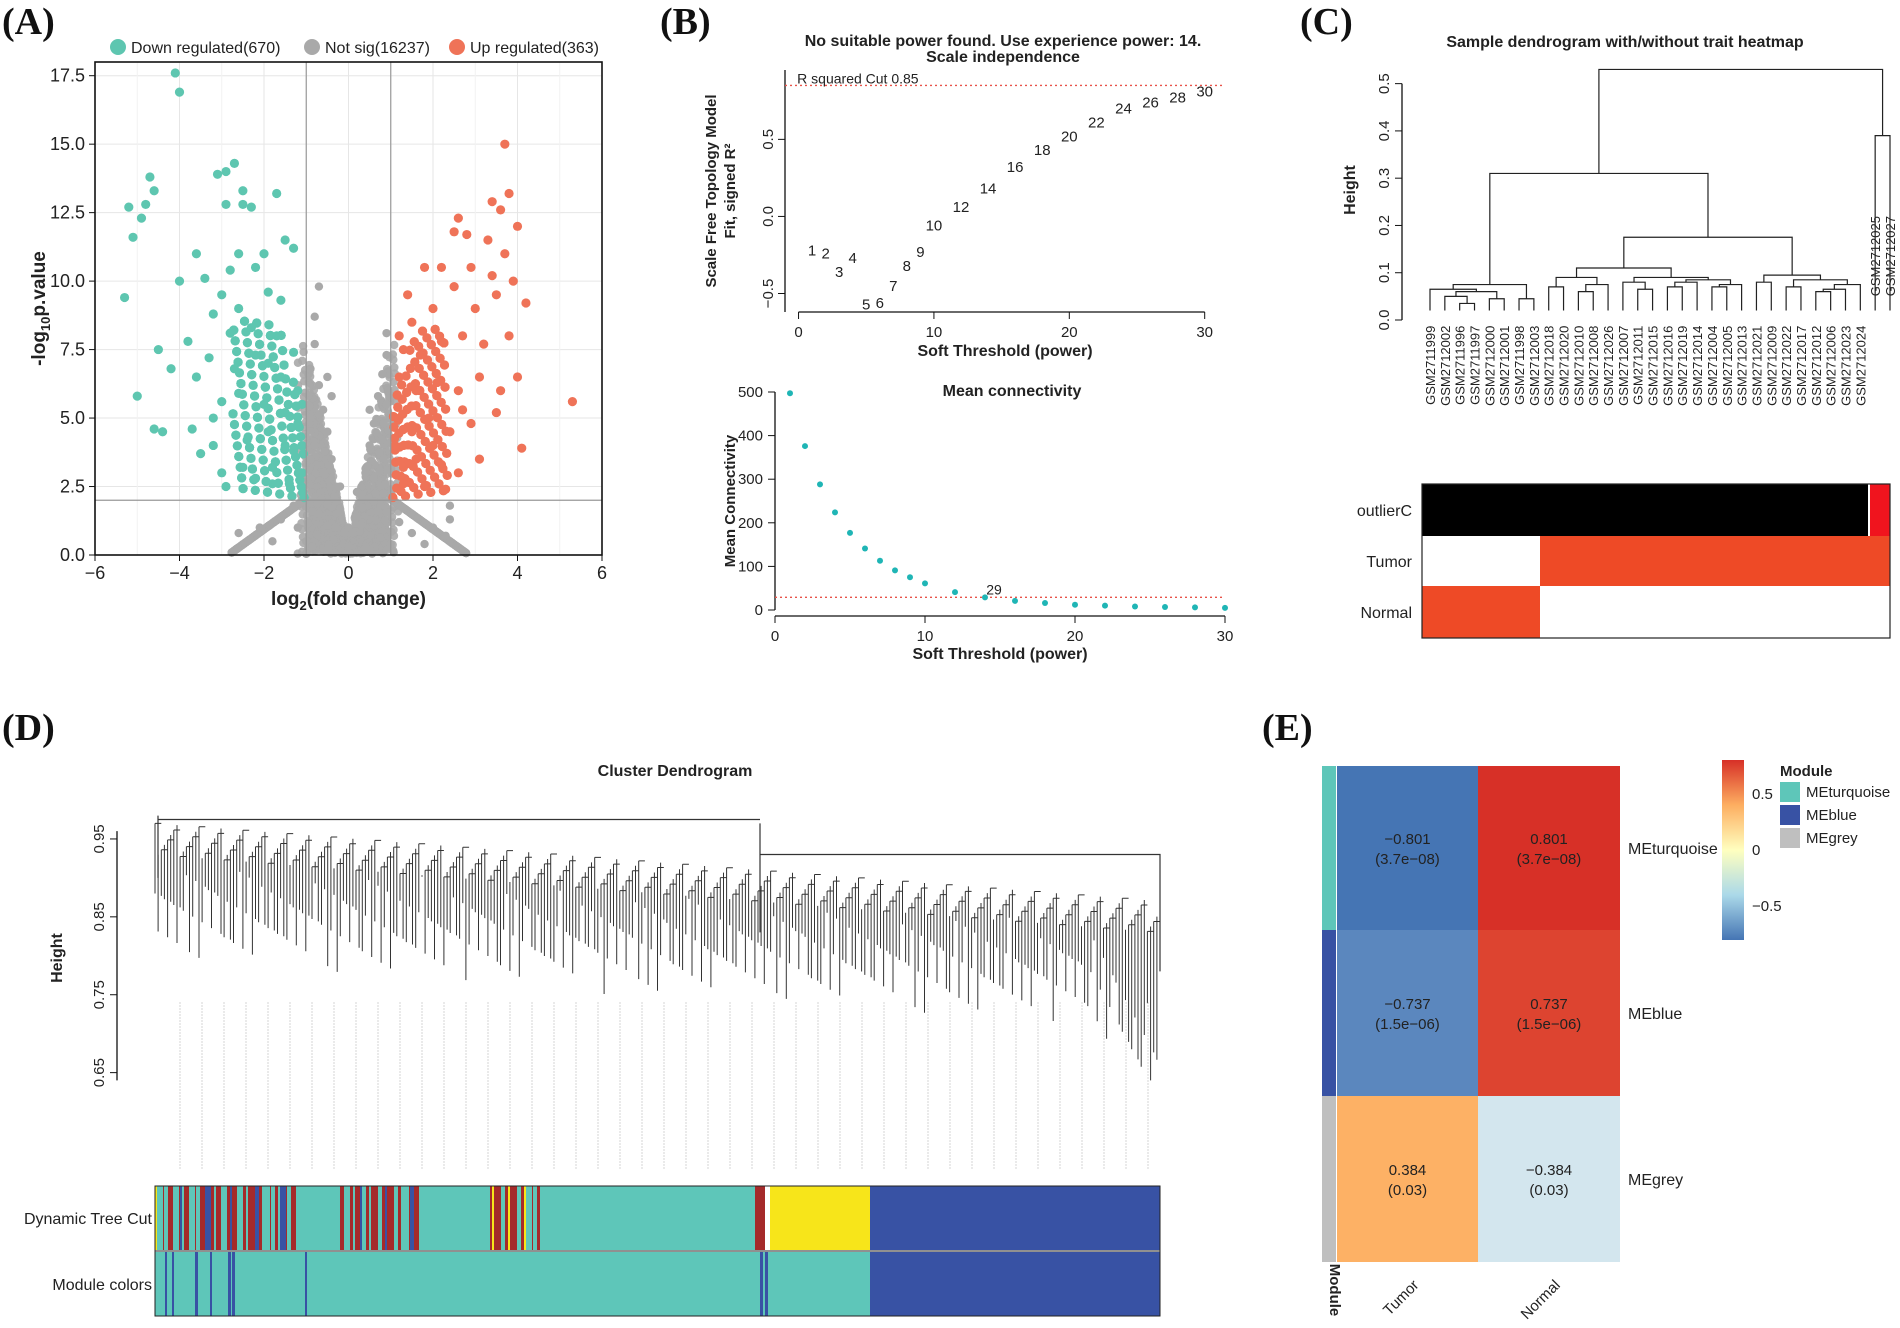  Describe the element at coordinates (1407, 1190) in the screenshot. I see `heat-cell-pvalue: (0.03)` at that location.